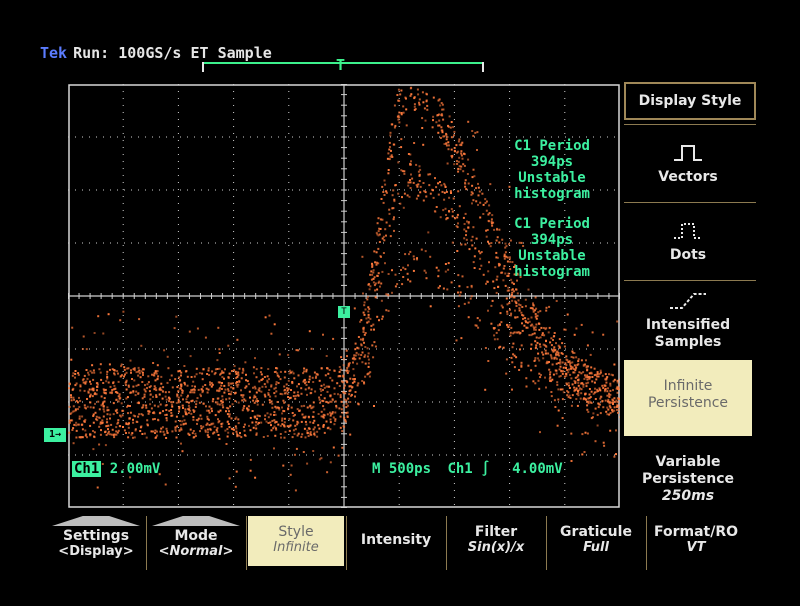  I want to click on ch1-ground-marker: 1→, so click(55, 435).